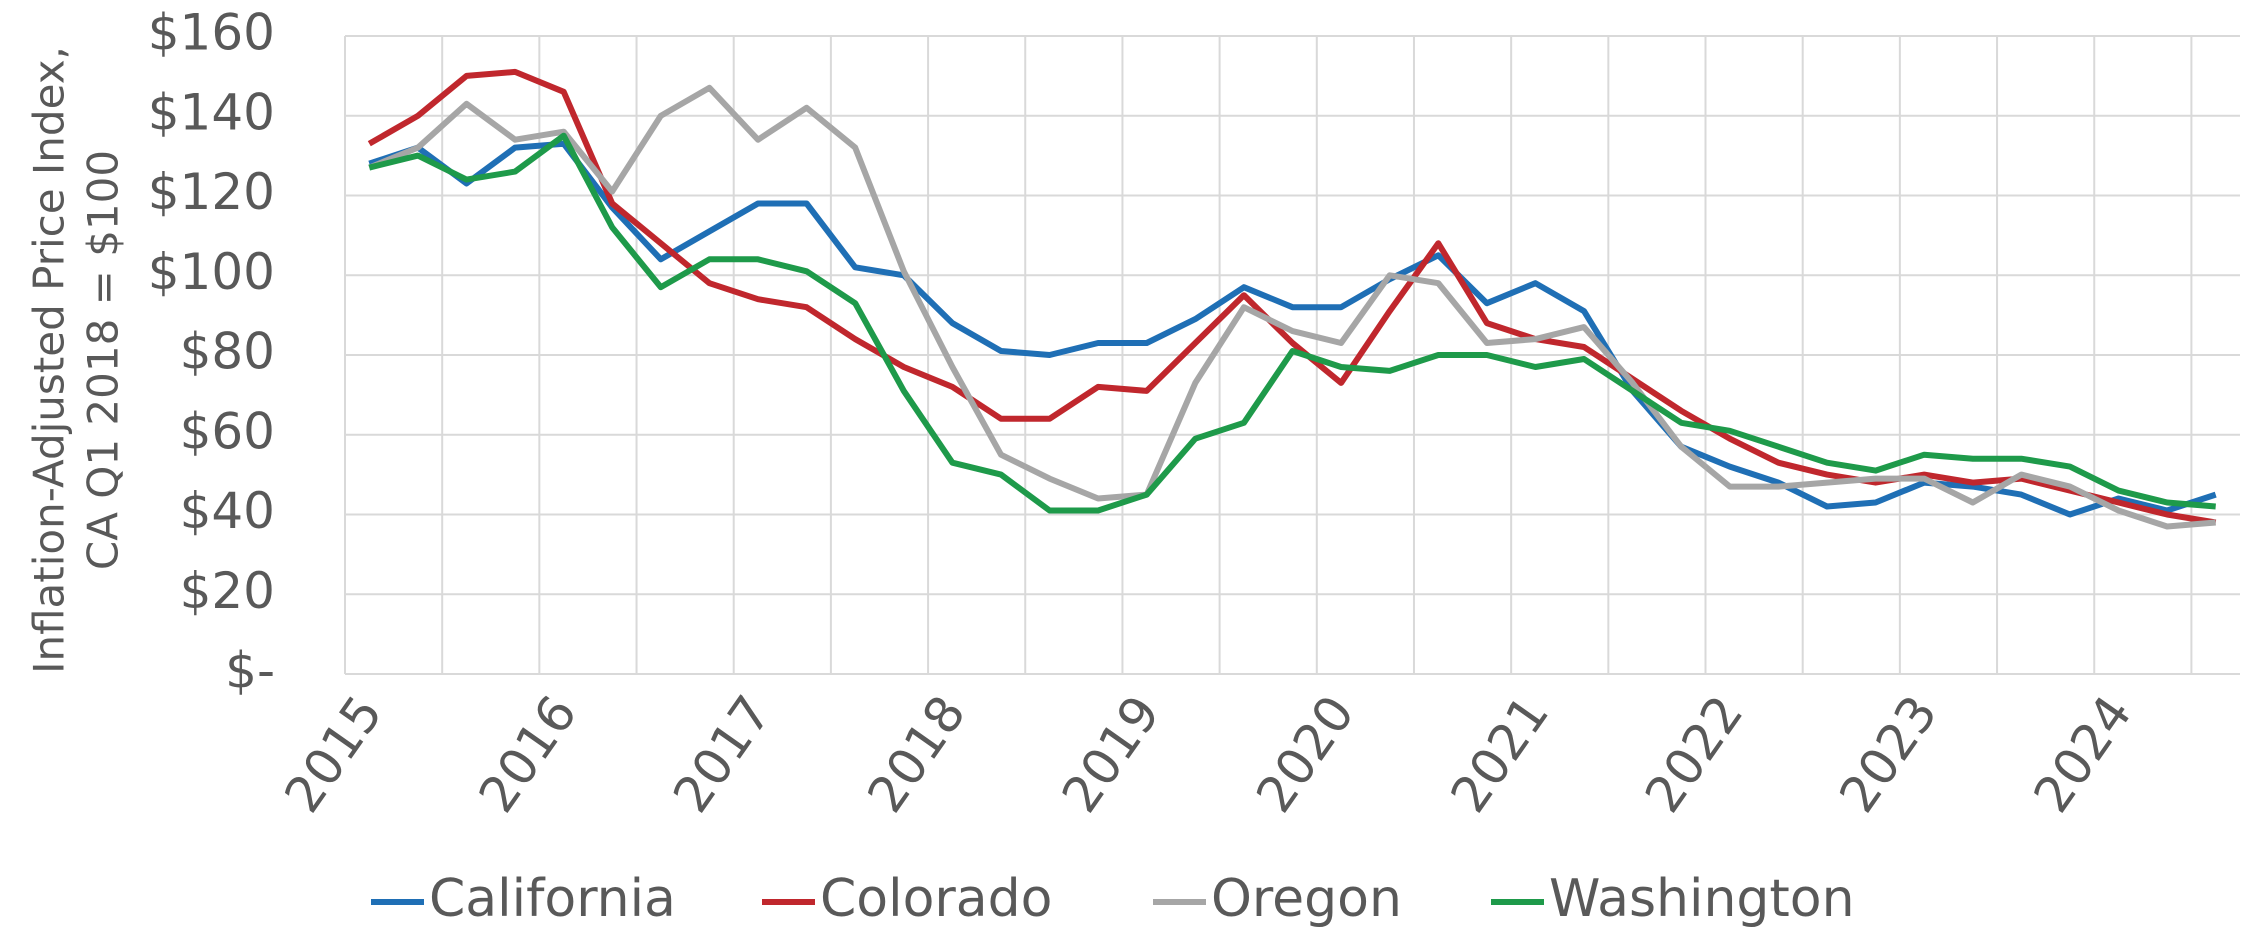  What do you see at coordinates (211, 33) in the screenshot?
I see `y-tick-label: $160` at bounding box center [211, 33].